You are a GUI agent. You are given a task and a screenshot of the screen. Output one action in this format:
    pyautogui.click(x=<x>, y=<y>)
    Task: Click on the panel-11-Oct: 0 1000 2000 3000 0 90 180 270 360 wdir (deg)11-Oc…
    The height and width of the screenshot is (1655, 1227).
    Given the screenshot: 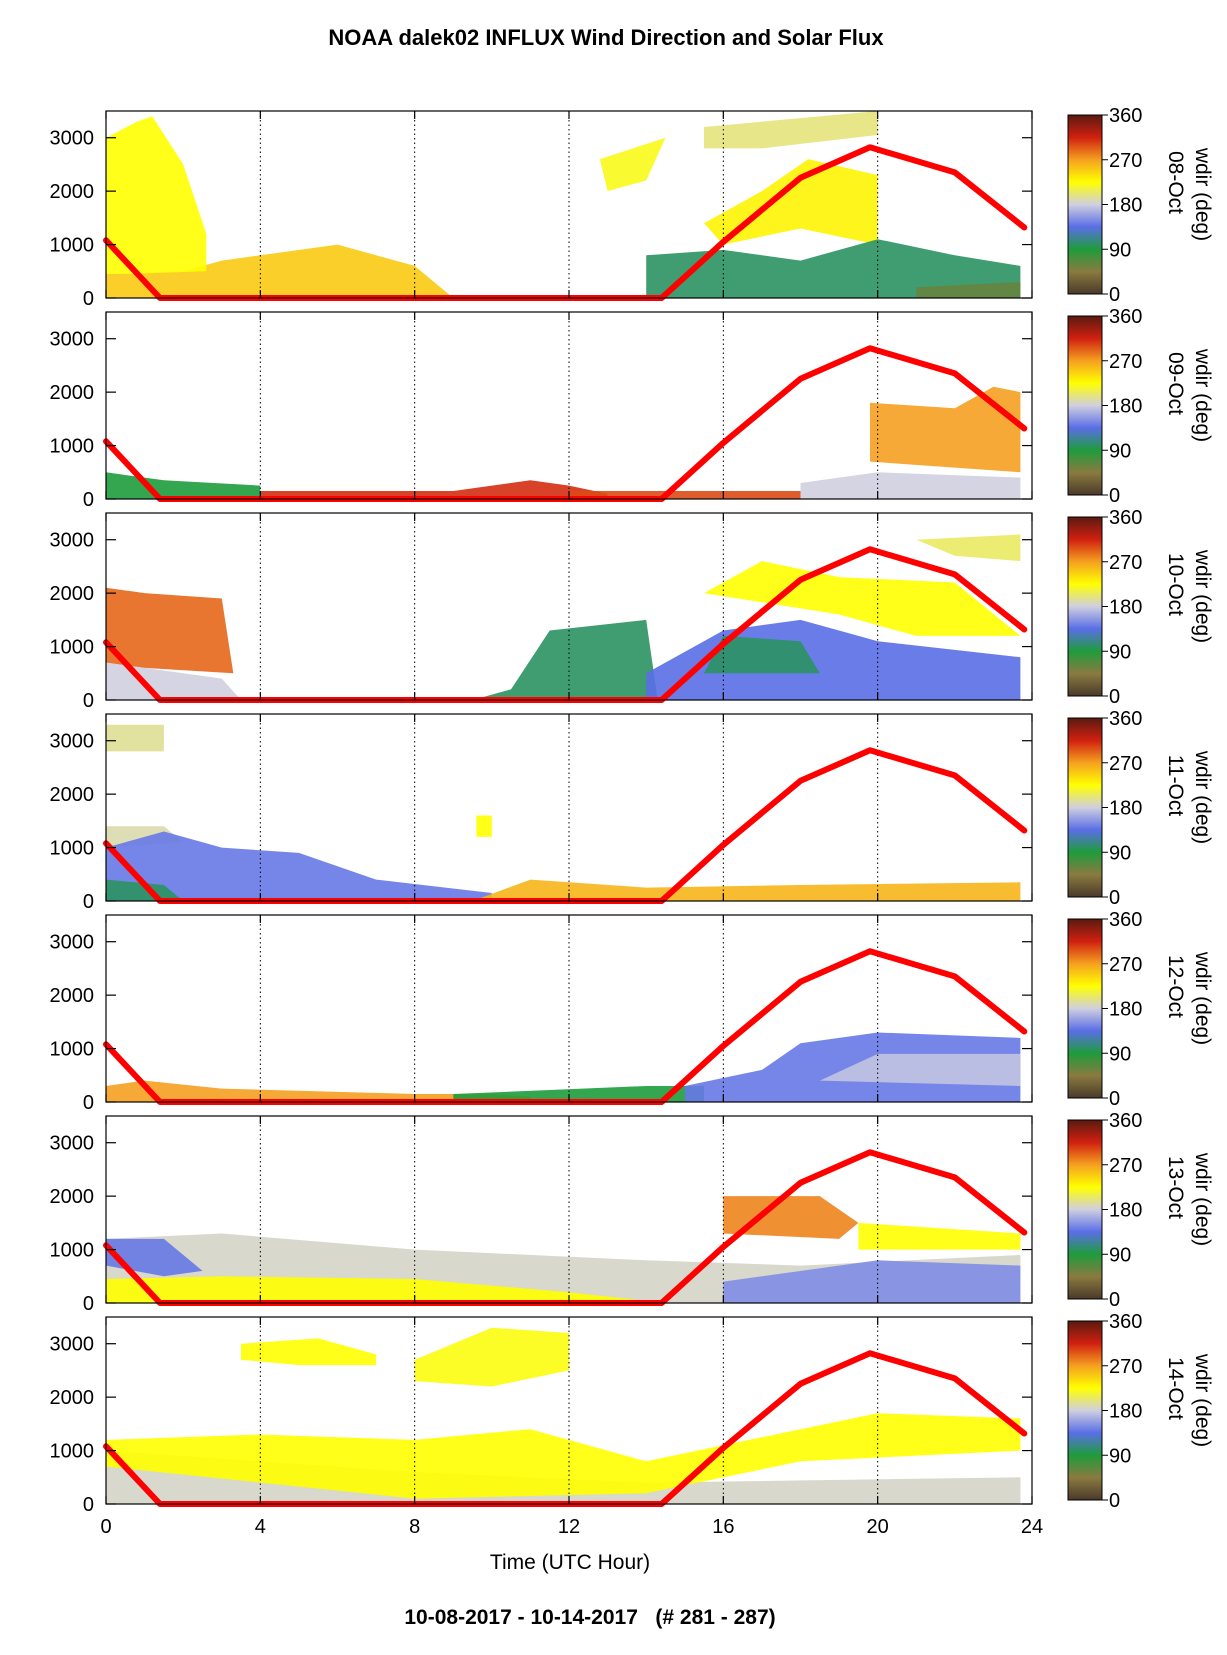 What is the action you would take?
    pyautogui.click(x=632, y=810)
    